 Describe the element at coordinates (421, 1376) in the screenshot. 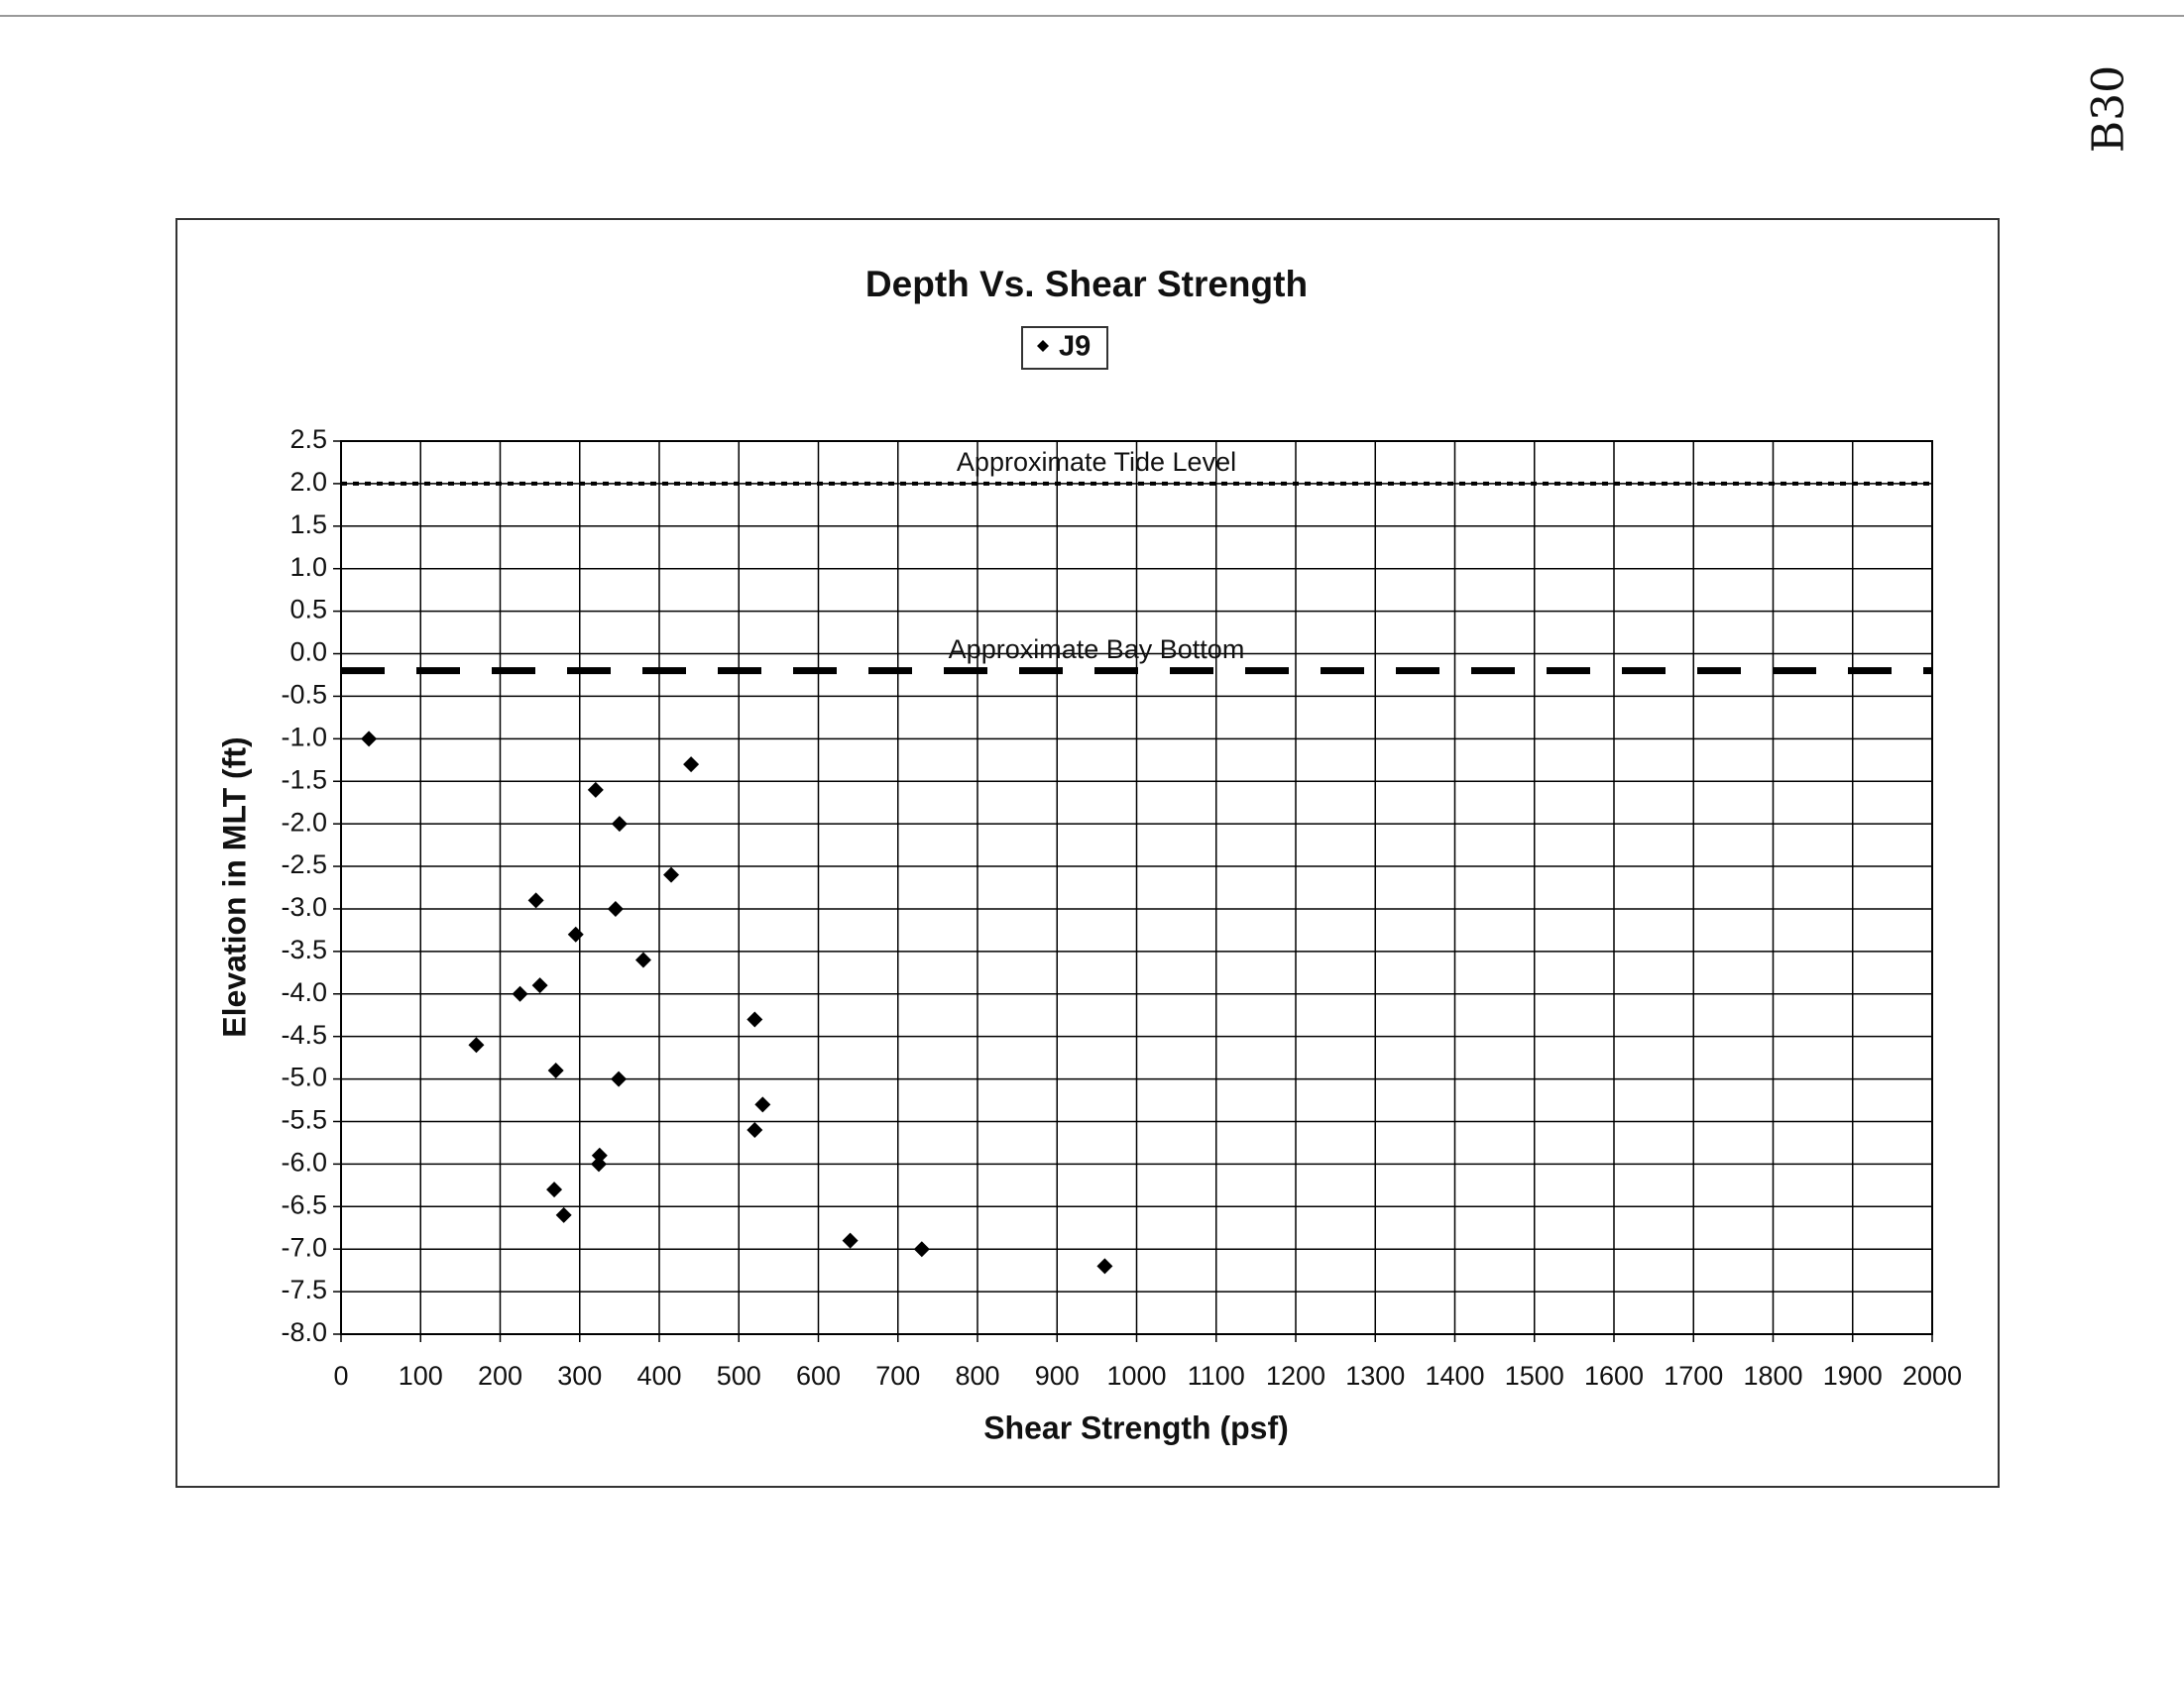

I see `x-tick-label: 100` at that location.